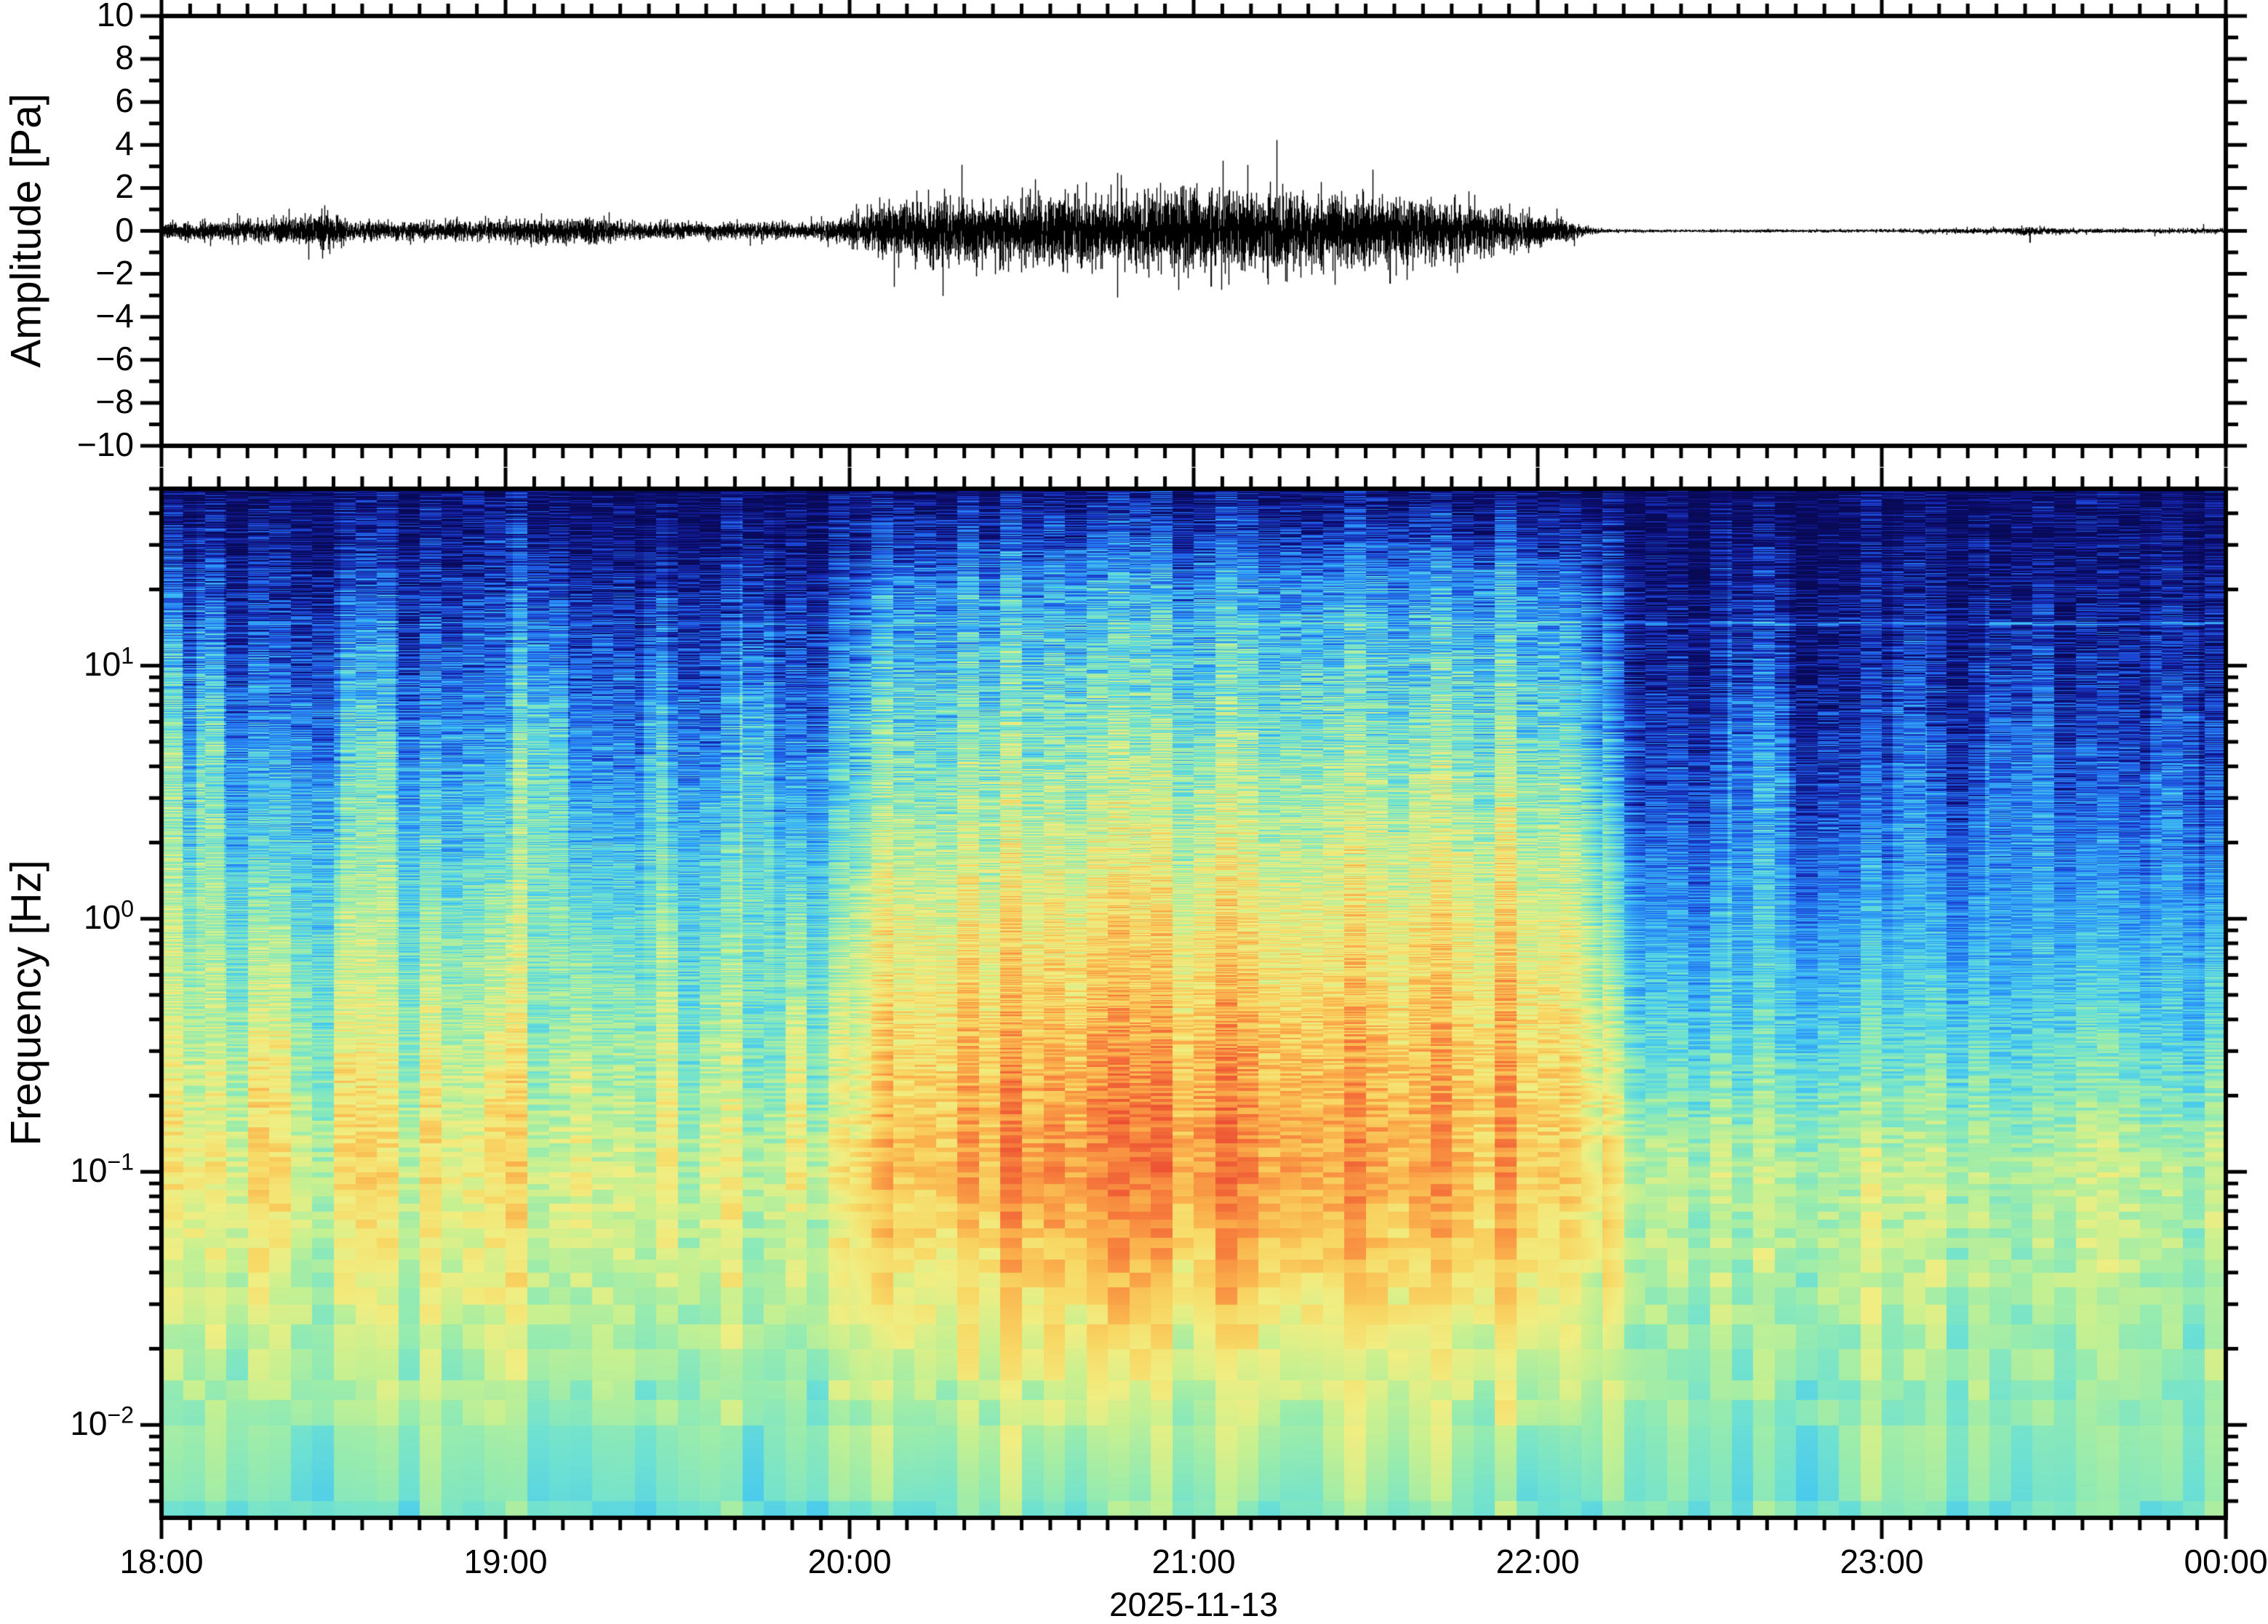  I want to click on amplitude-tick-label: 4, so click(125, 143).